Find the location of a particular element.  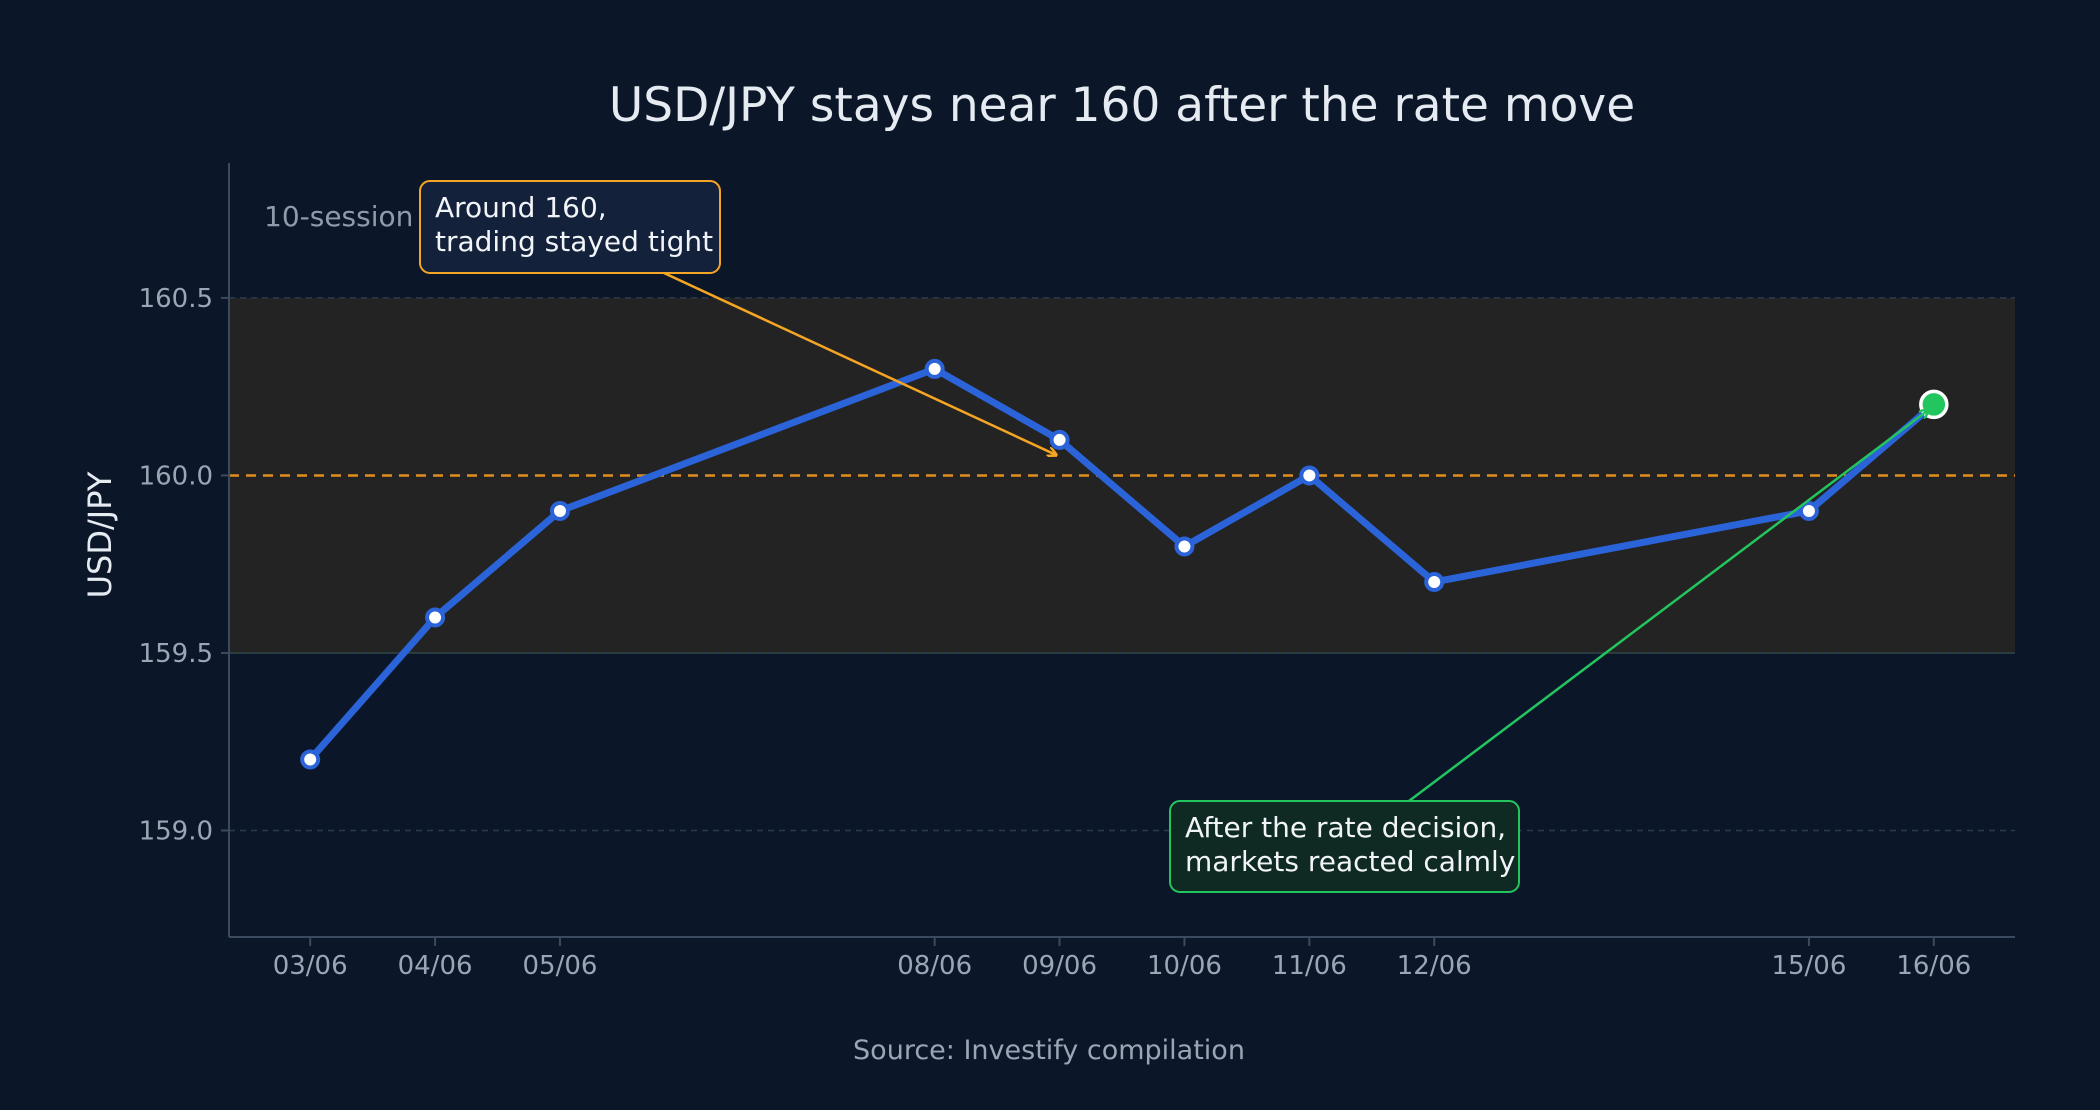

annotation-rate-decision-arrow is located at coordinates (1668, 606).